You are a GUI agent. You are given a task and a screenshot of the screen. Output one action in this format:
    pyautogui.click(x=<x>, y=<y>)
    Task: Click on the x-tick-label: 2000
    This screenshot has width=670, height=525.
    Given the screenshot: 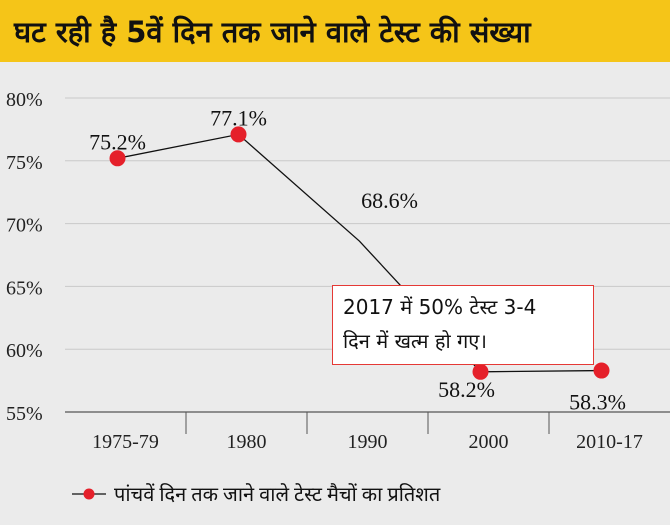 What is the action you would take?
    pyautogui.click(x=489, y=442)
    